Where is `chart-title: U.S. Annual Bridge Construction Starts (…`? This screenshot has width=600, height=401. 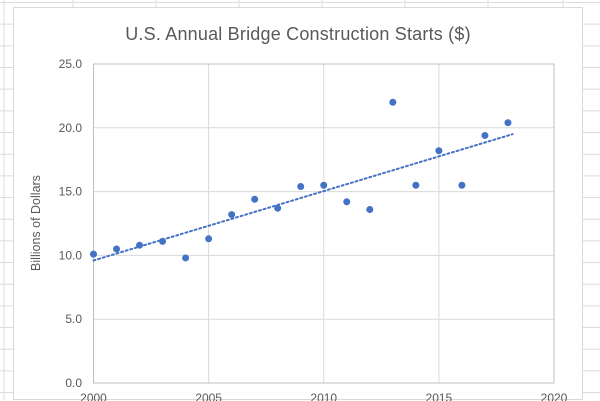 chart-title: U.S. Annual Bridge Construction Starts (… is located at coordinates (298, 34).